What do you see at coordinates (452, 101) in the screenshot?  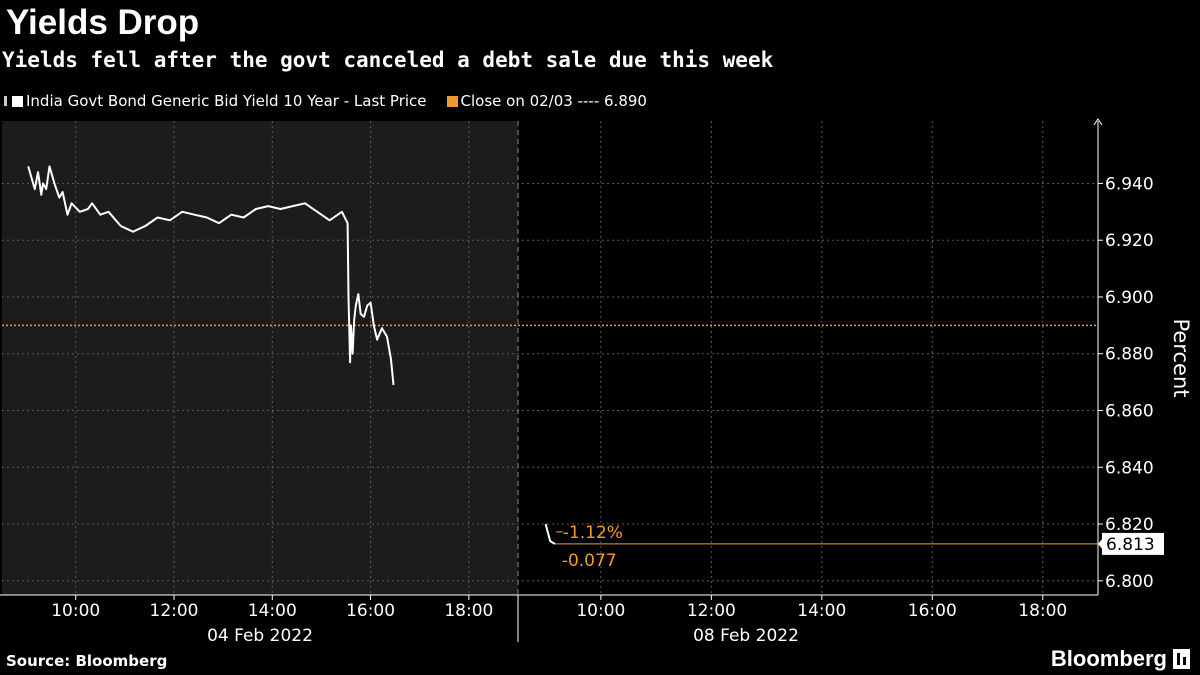 I see `orange-swatch-icon` at bounding box center [452, 101].